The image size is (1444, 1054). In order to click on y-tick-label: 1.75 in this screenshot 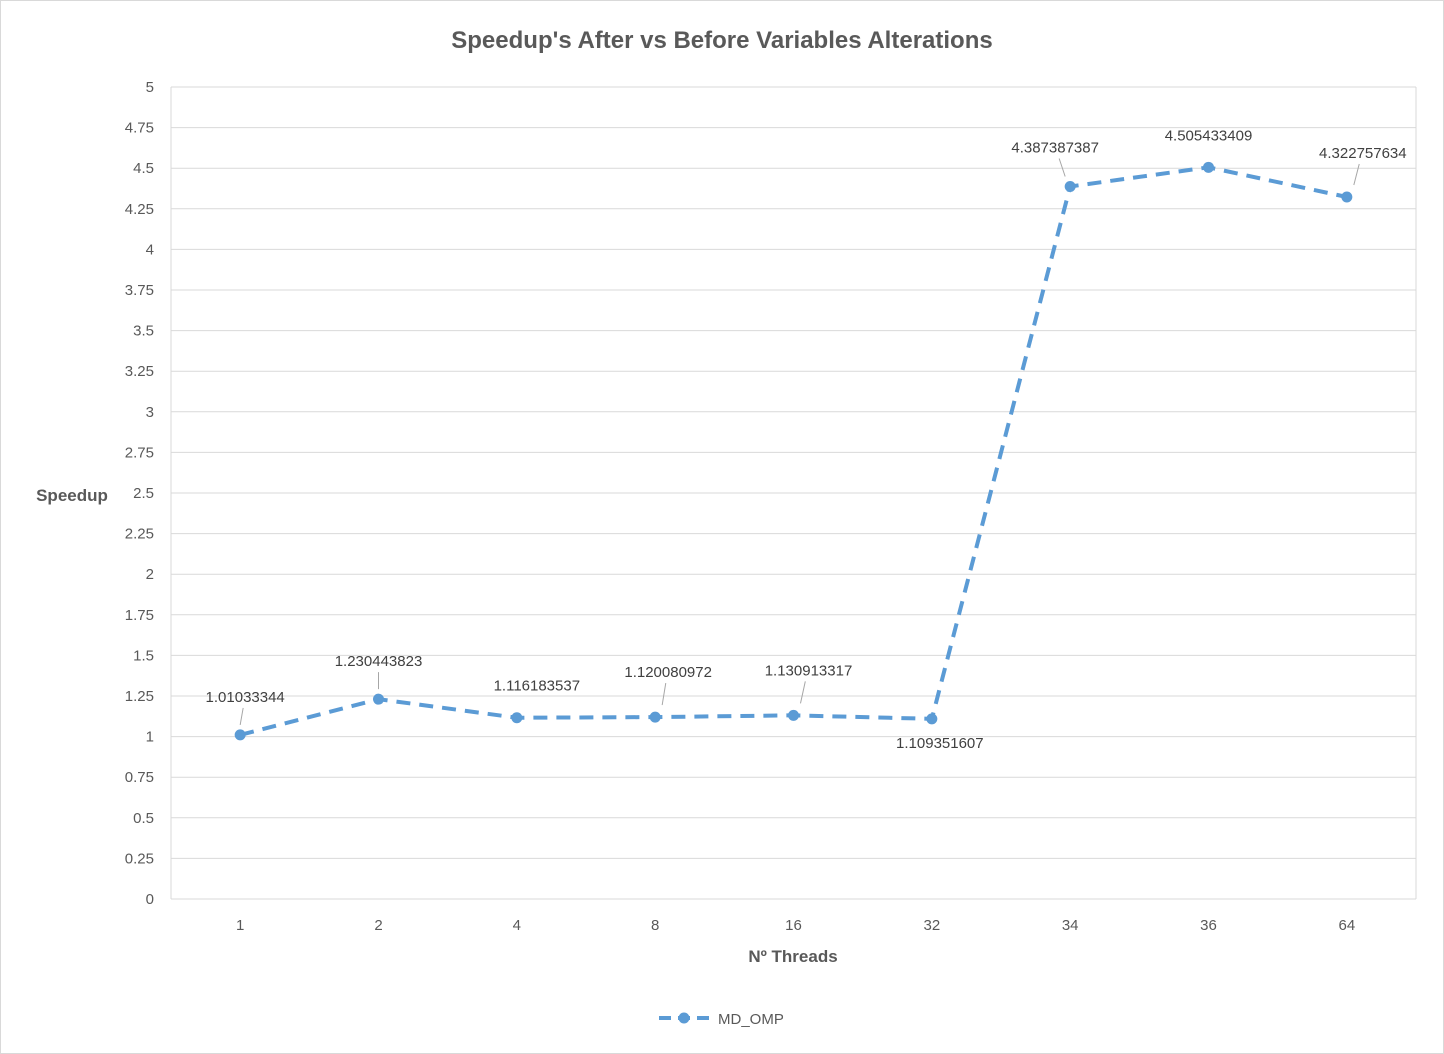, I will do `click(139, 615)`.